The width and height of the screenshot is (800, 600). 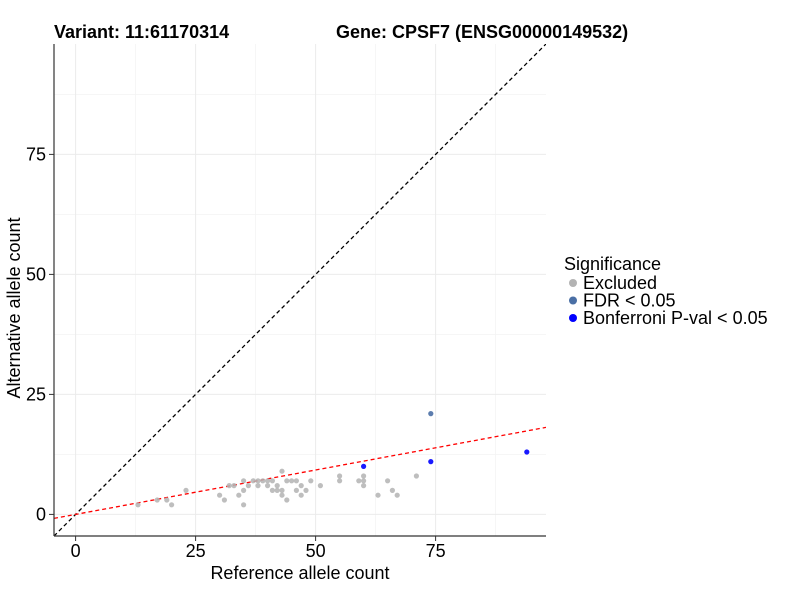 I want to click on y-axis-label: Alternative allele count, so click(x=14, y=307).